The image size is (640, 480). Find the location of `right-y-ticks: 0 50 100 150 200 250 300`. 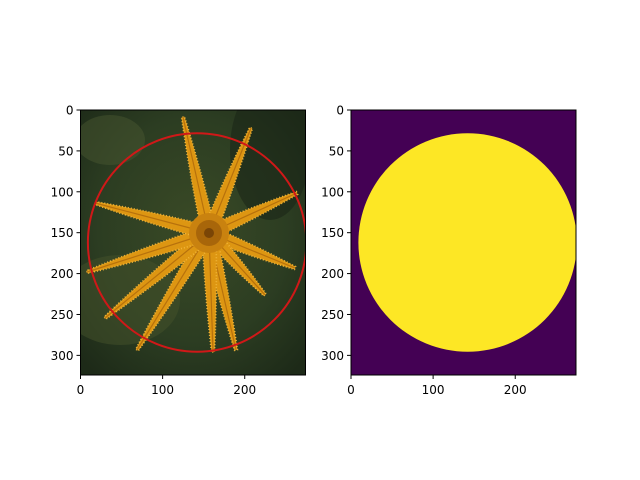

right-y-ticks: 0 50 100 150 200 250 300 is located at coordinates (336, 233).